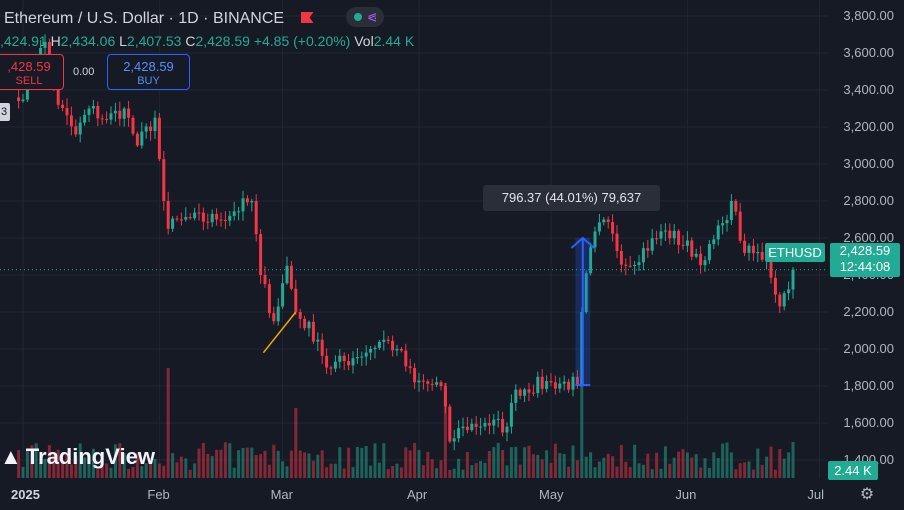 The width and height of the screenshot is (904, 510). I want to click on buy-button: 2,428.59 BUY, so click(148, 72).